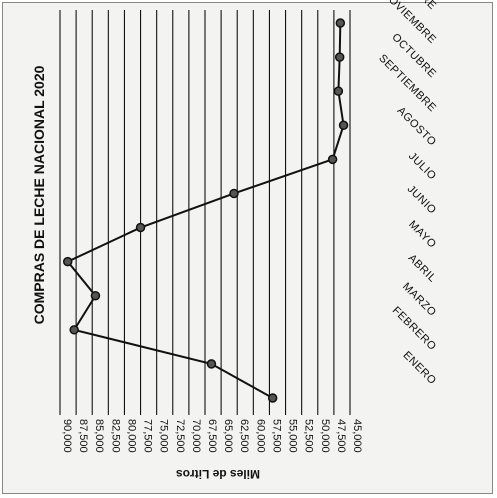 The width and height of the screenshot is (497, 498). I want to click on y-tick-label: 62,500, so click(244, 436).